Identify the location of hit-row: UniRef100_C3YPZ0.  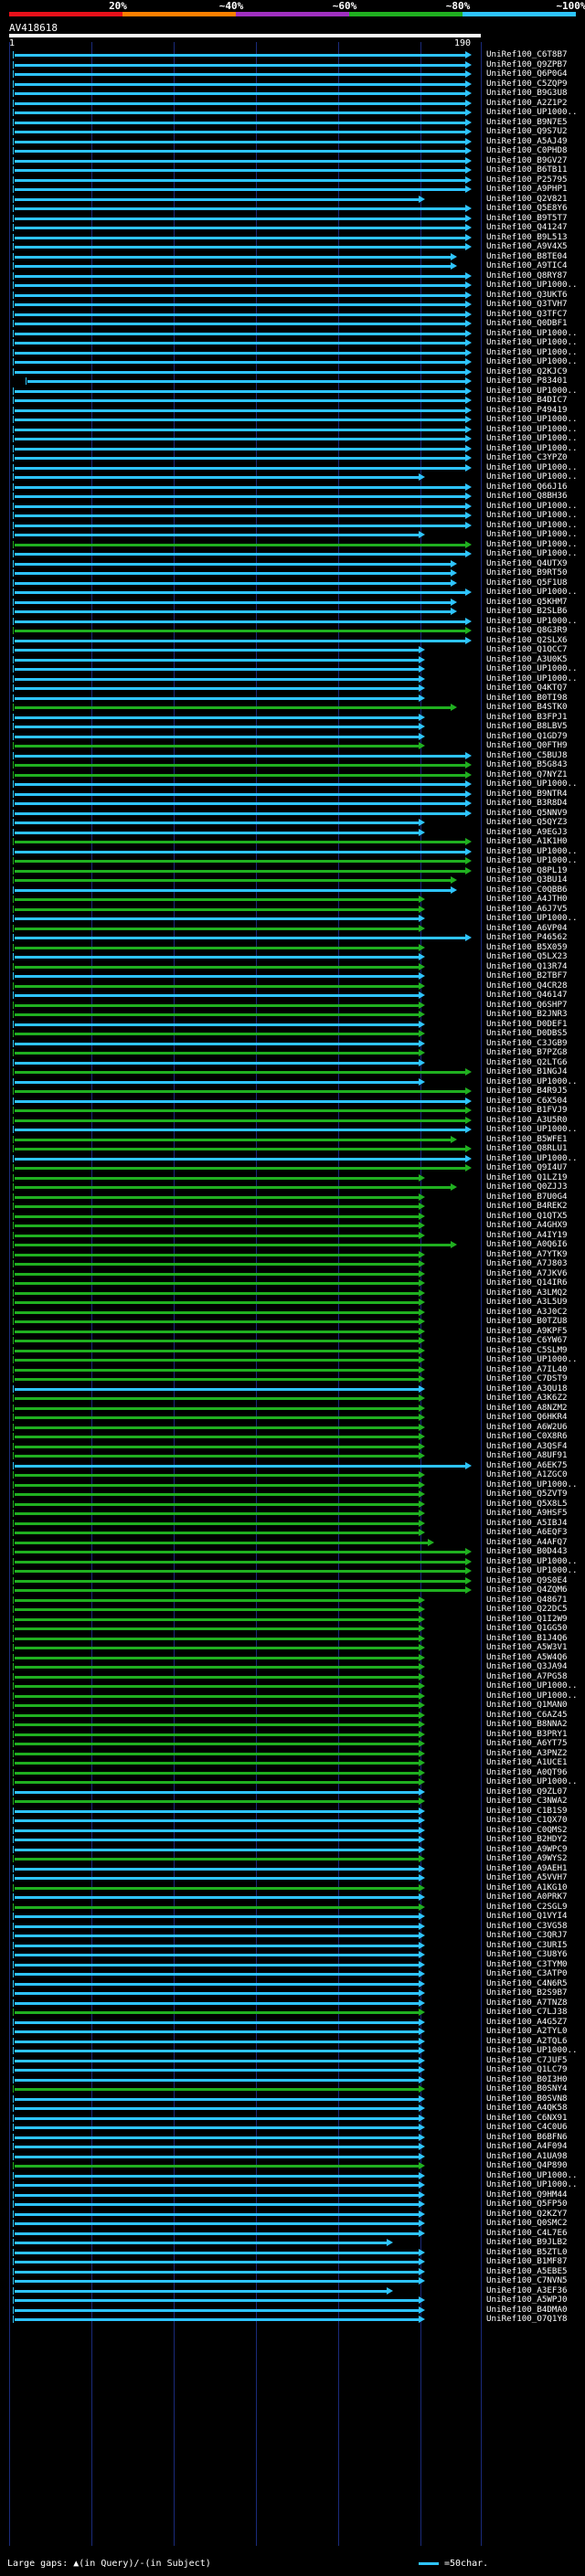
(293, 457).